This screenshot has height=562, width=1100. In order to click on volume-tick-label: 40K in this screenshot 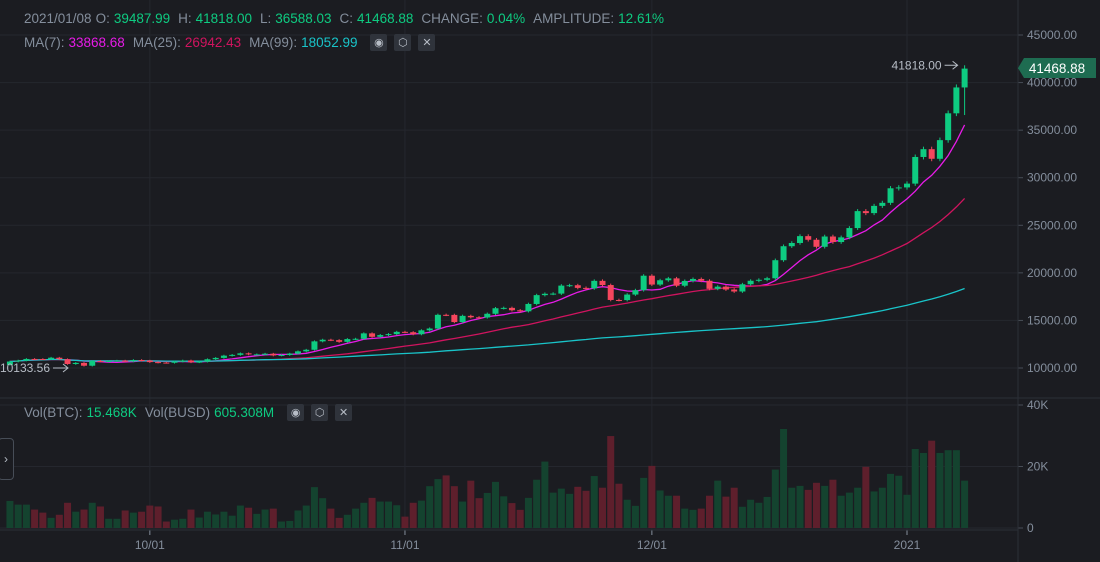, I will do `click(1037, 405)`.